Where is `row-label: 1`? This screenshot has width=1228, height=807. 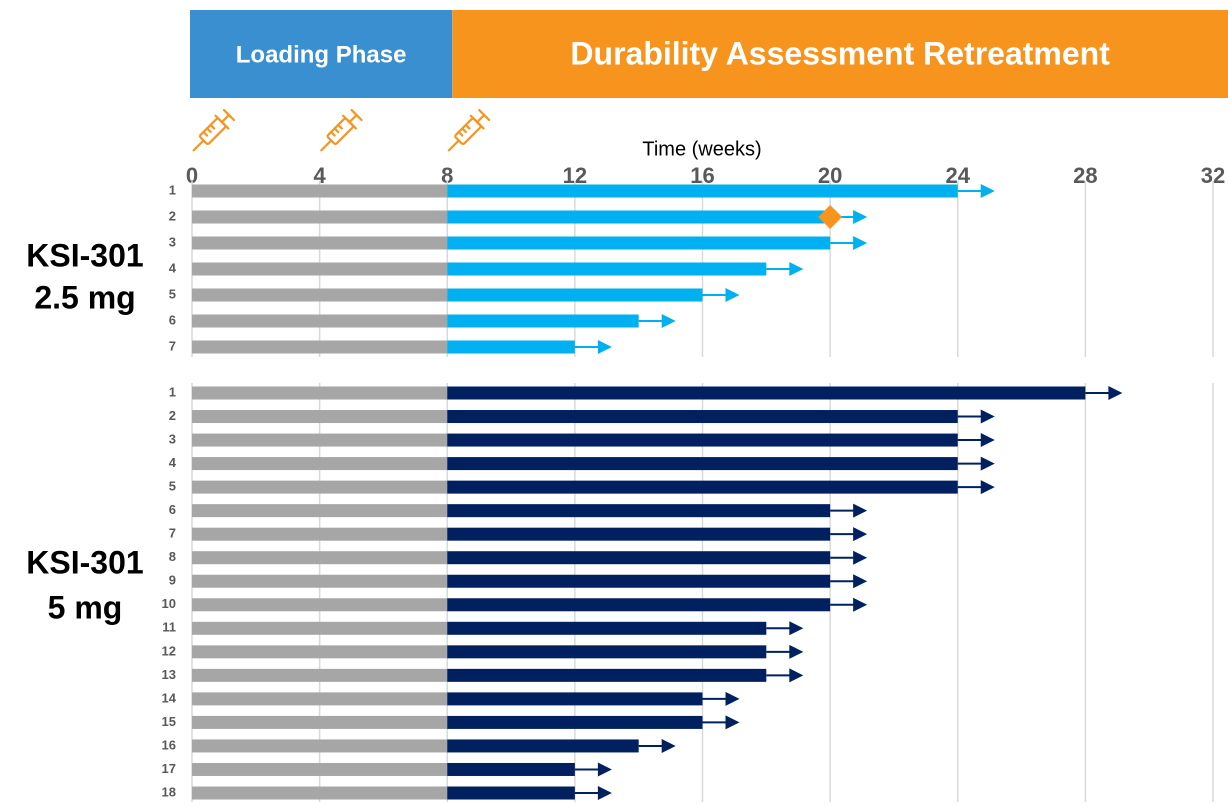
row-label: 1 is located at coordinates (172, 189).